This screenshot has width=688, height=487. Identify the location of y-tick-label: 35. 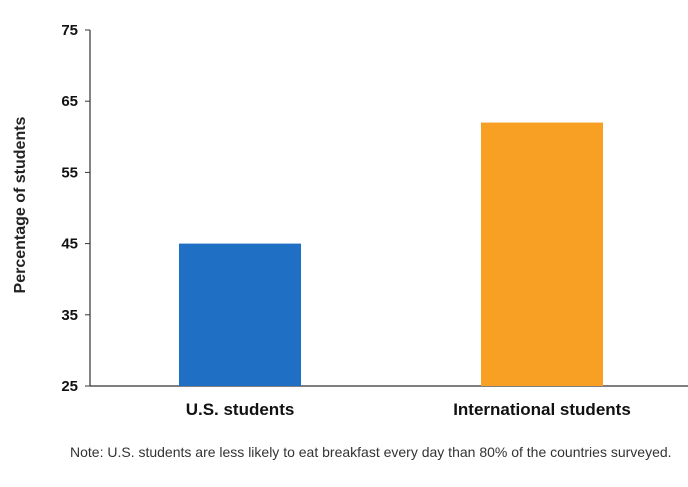
(69, 315).